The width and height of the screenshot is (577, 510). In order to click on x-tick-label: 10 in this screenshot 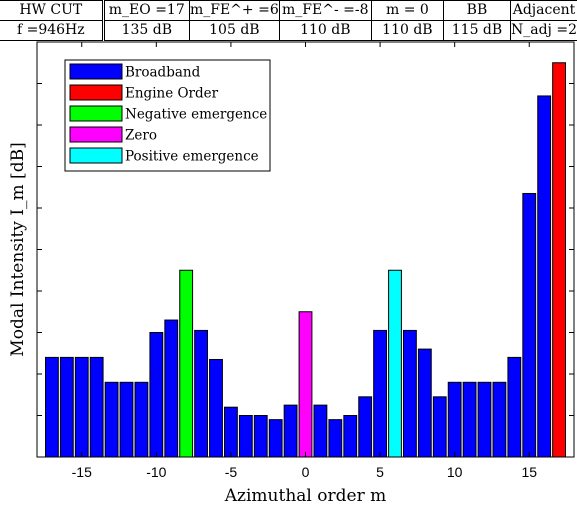, I will do `click(455, 472)`.